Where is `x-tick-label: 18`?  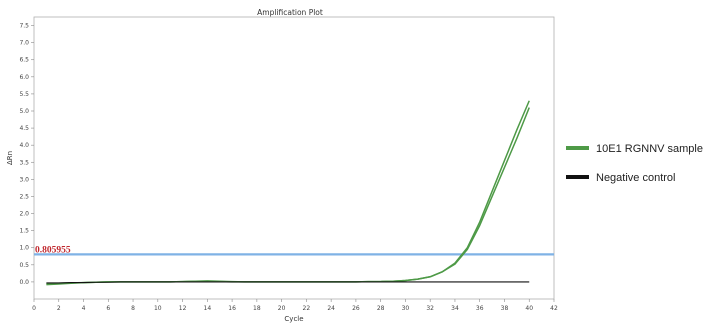 x-tick-label: 18 is located at coordinates (257, 308).